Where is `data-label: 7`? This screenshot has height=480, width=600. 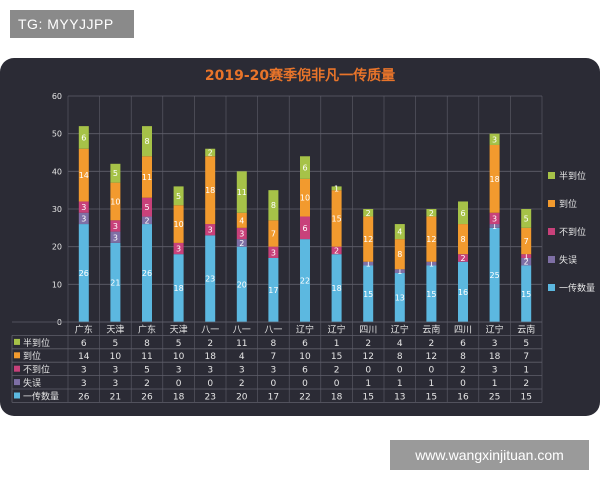 data-label: 7 is located at coordinates (526, 241).